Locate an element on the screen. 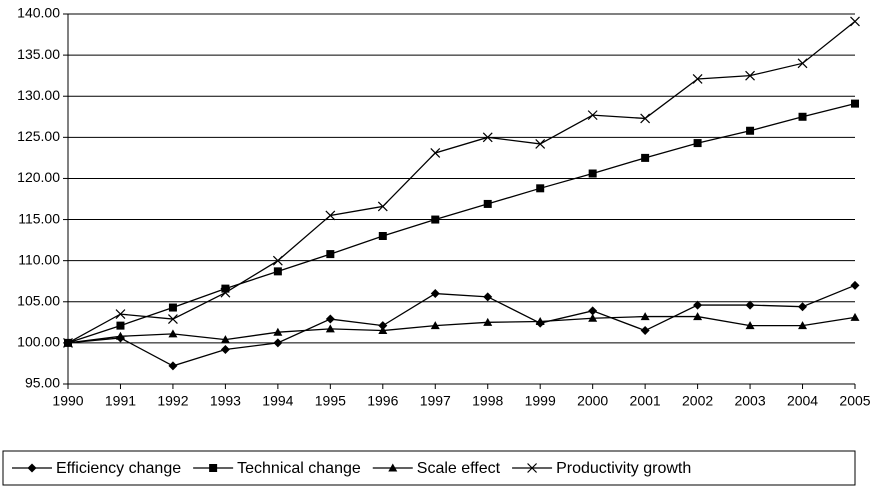 This screenshot has height=494, width=877. x-tick-label: 2004 is located at coordinates (802, 401).